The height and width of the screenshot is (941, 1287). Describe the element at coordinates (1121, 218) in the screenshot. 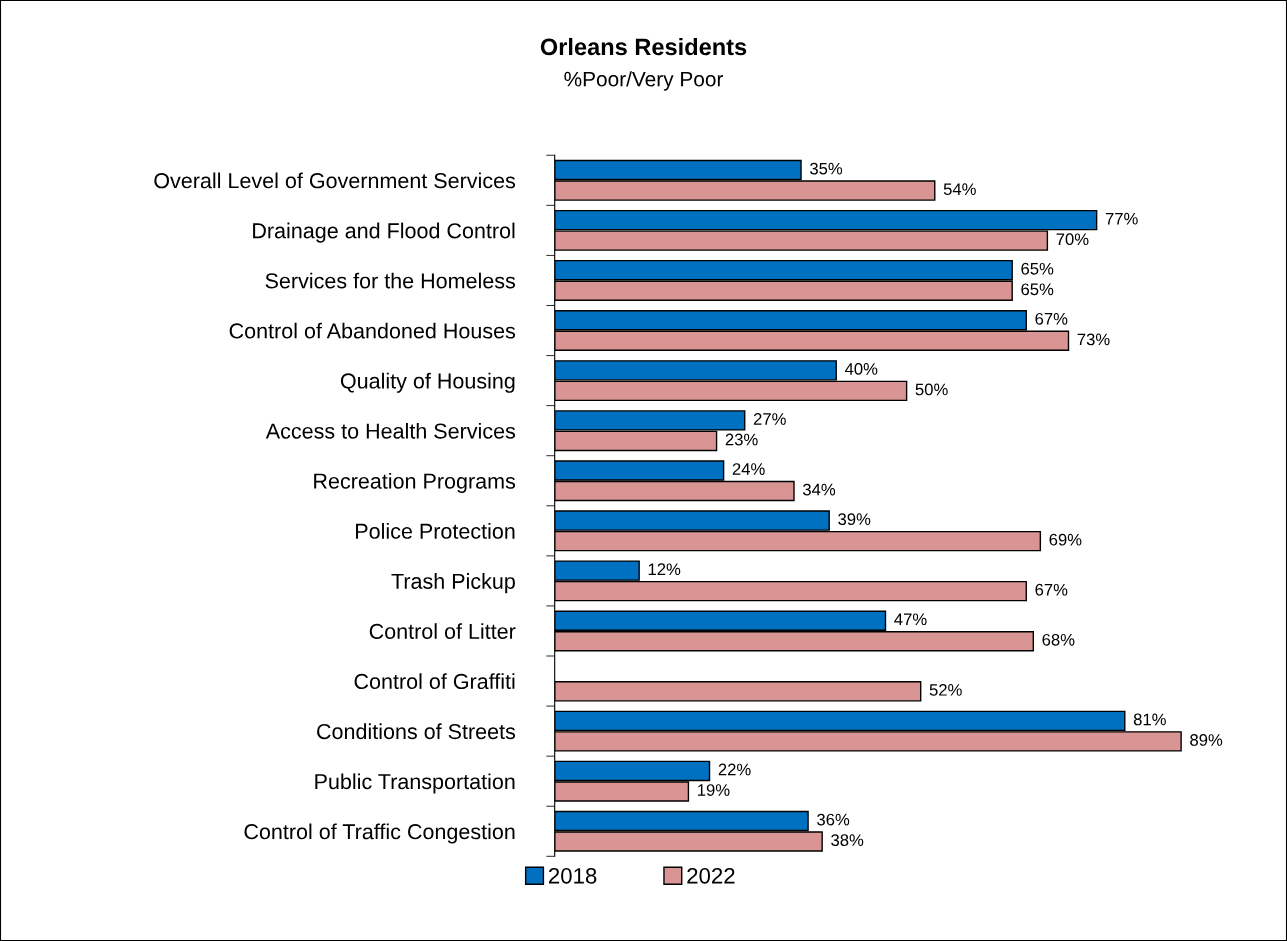

I see `data-label: 77%` at that location.